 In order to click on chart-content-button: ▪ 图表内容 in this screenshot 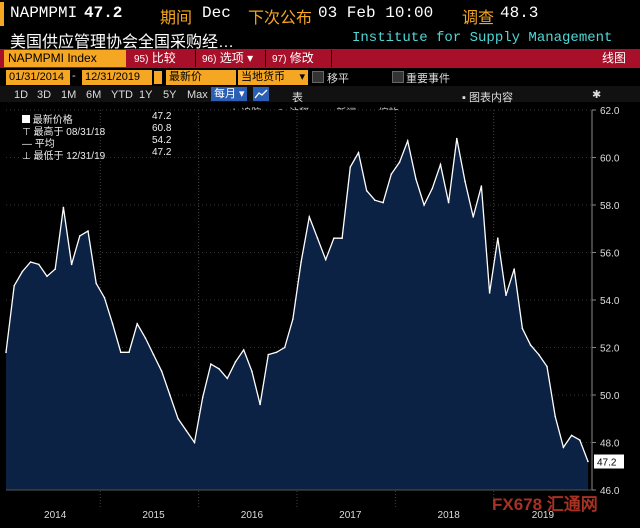, I will do `click(487, 97)`.